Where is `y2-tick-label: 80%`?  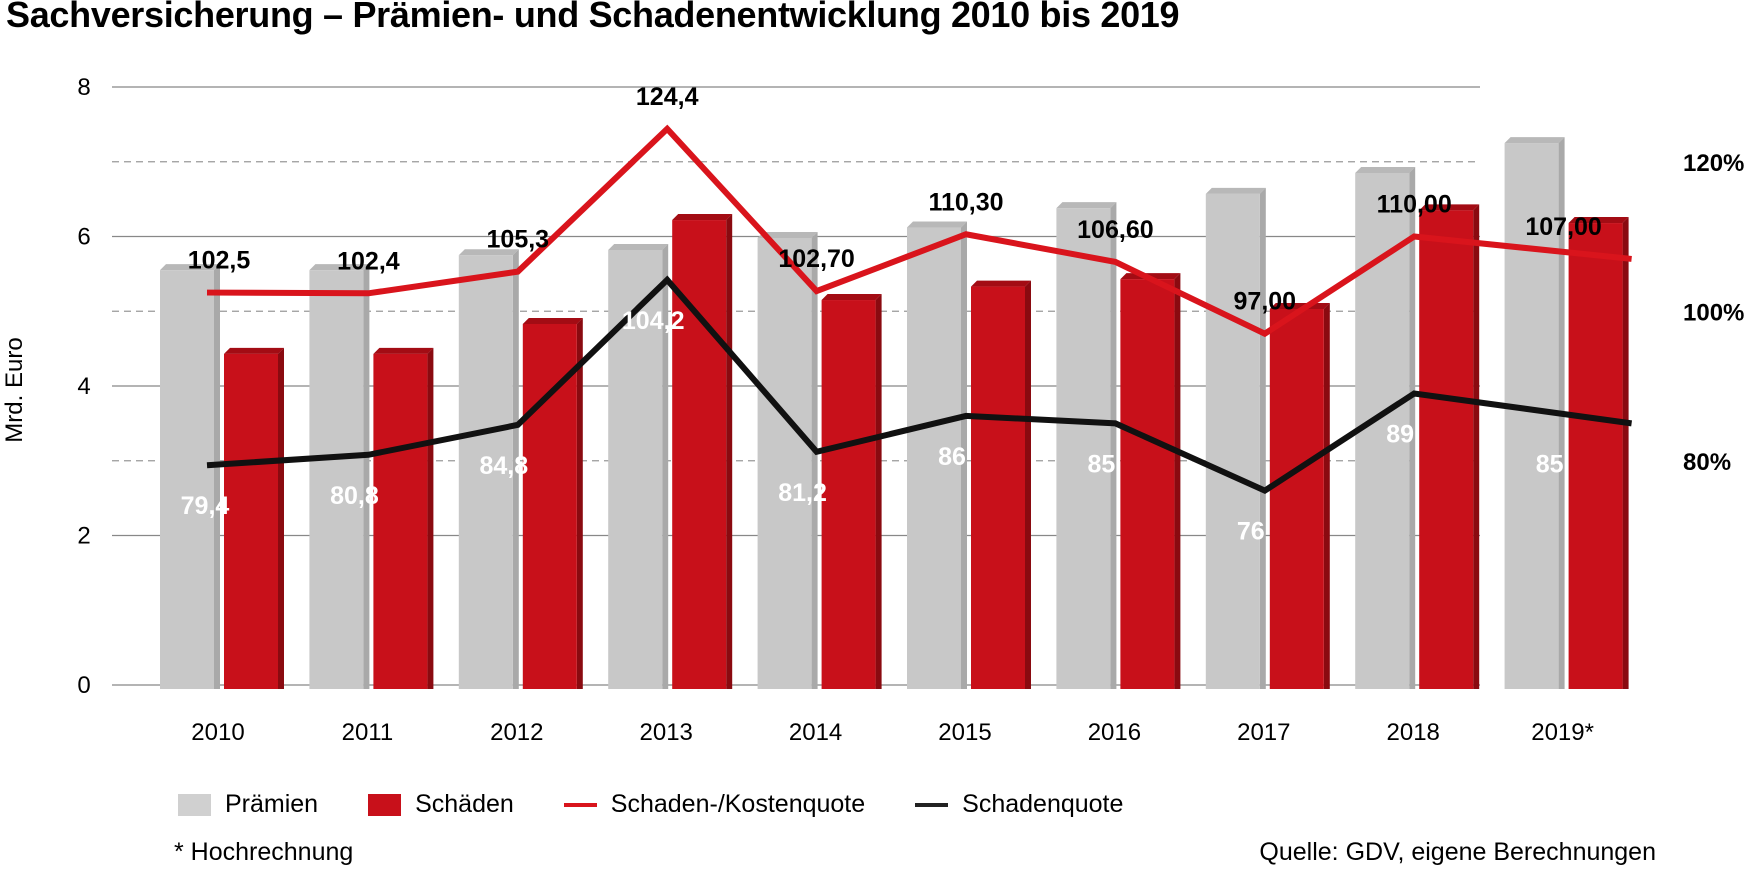
y2-tick-label: 80% is located at coordinates (1707, 462).